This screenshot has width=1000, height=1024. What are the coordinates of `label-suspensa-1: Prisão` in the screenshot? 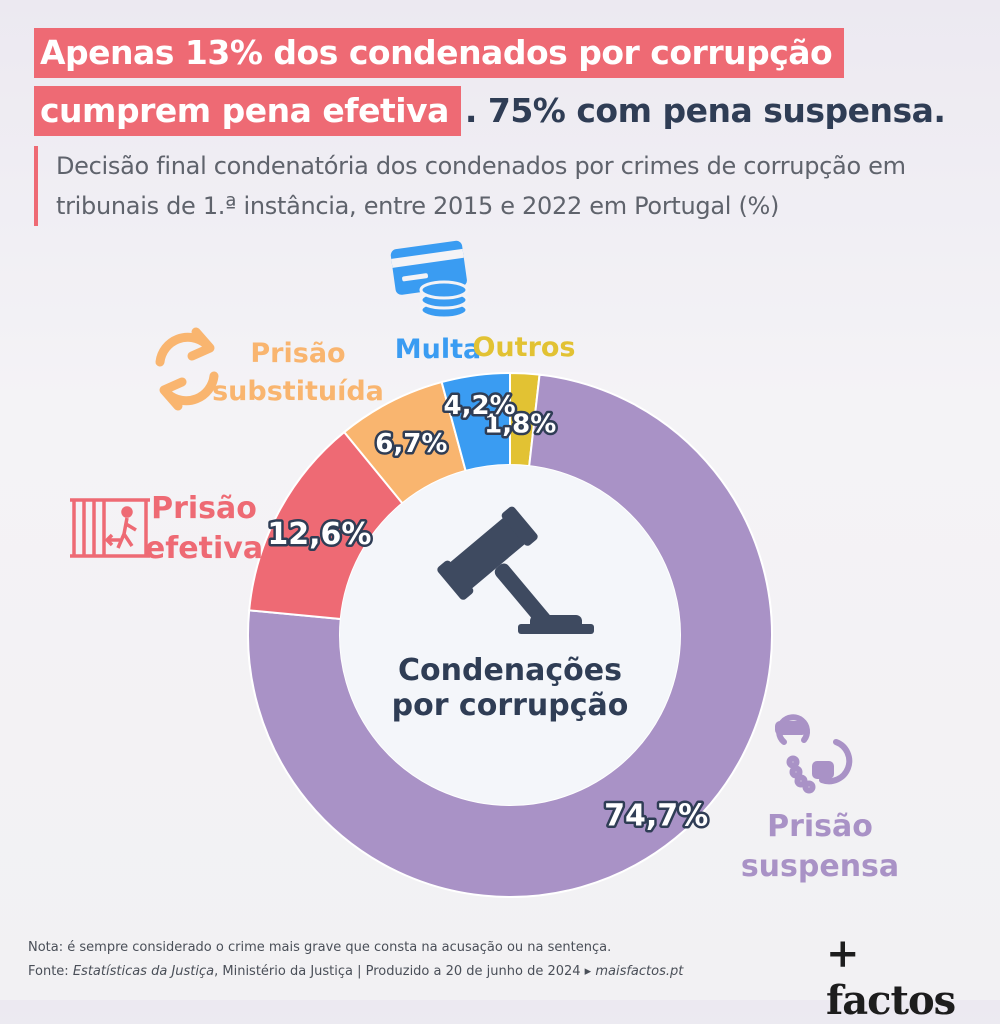 It's located at (820, 826).